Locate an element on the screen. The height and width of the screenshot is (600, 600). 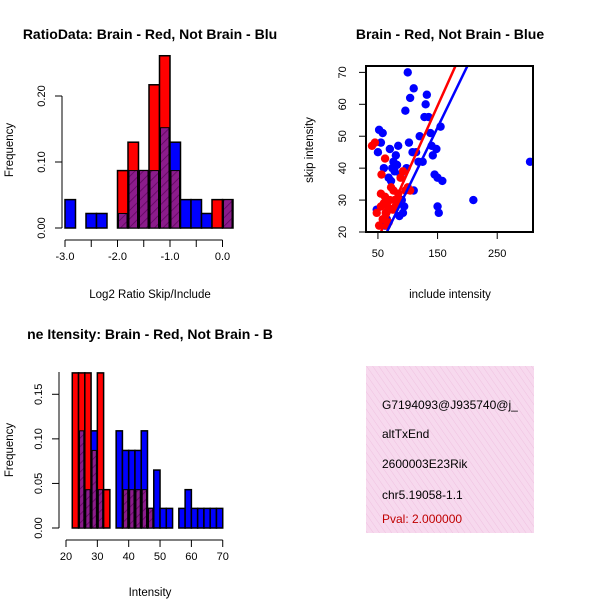
x-tick-label: 0.0 is located at coordinates (222, 257).